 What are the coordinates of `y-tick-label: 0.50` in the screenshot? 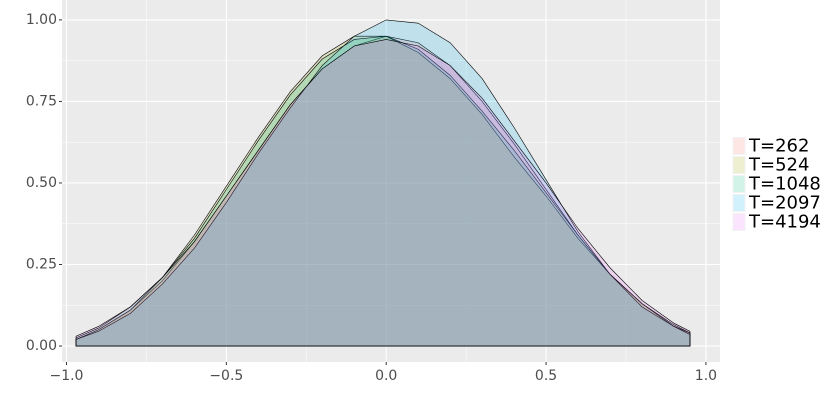 It's located at (41, 183).